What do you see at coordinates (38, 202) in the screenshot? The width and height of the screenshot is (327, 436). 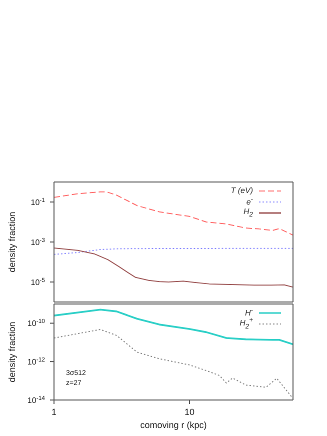 I see `y-tick-label: 10$^{-1}$` at bounding box center [38, 202].